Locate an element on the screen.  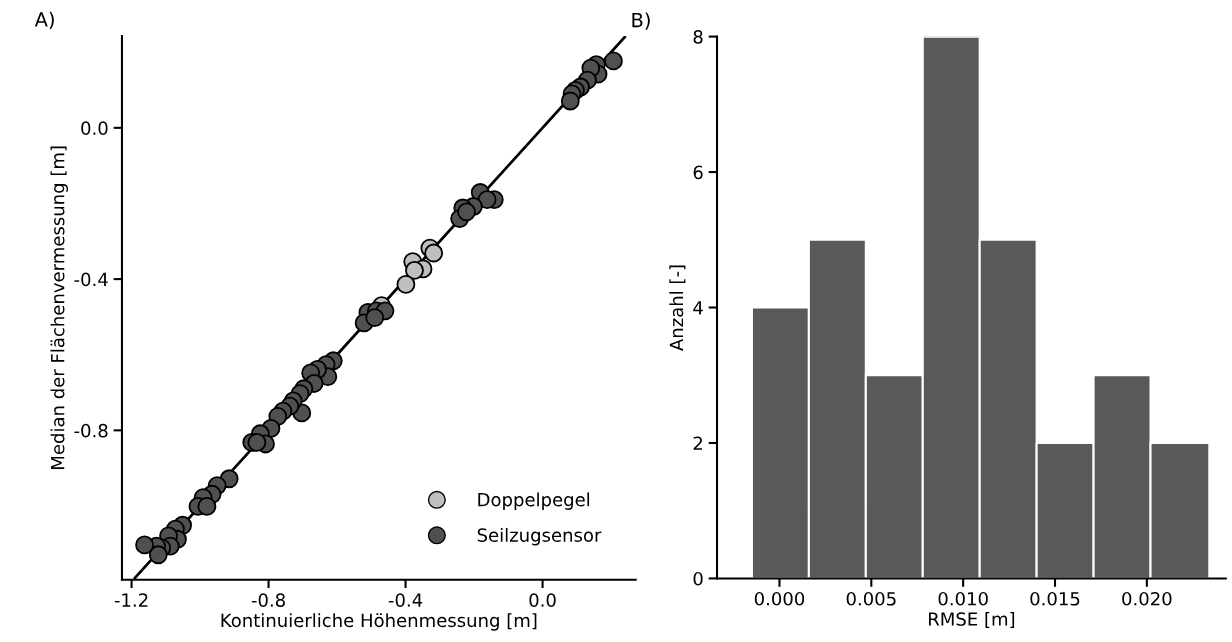
x-tick-label: 0.005 is located at coordinates (871, 598).